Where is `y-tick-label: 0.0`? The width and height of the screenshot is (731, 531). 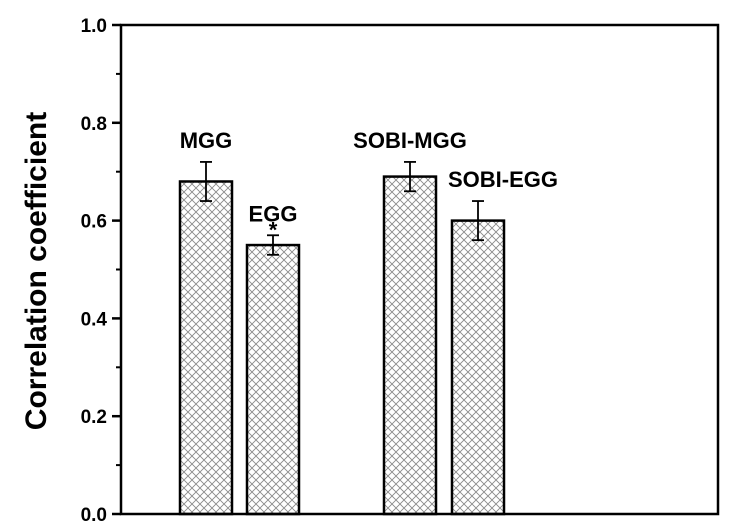 y-tick-label: 0.0 is located at coordinates (94, 515).